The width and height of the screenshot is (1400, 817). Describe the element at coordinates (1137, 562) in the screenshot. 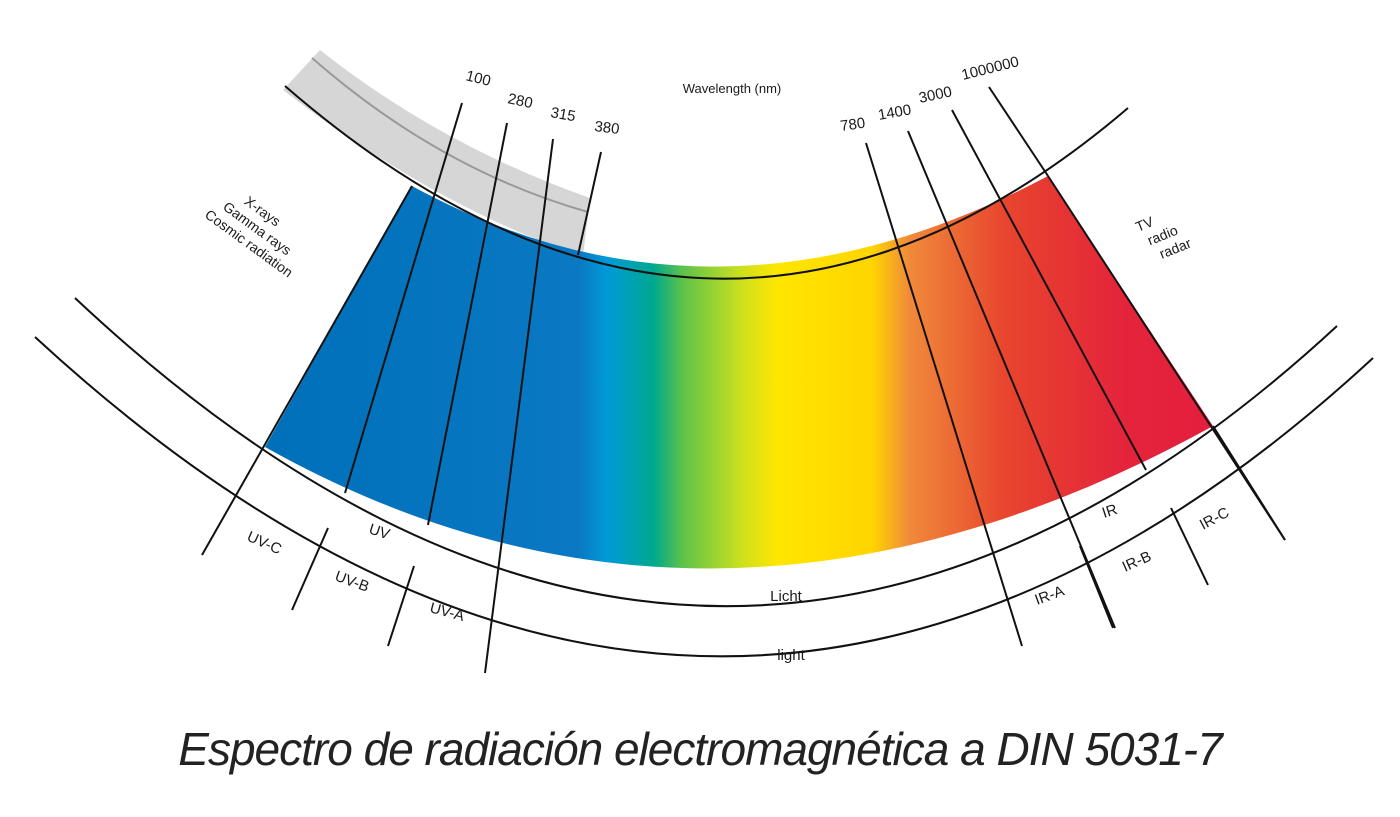

I see `band-label-ir-b: IR-B` at that location.